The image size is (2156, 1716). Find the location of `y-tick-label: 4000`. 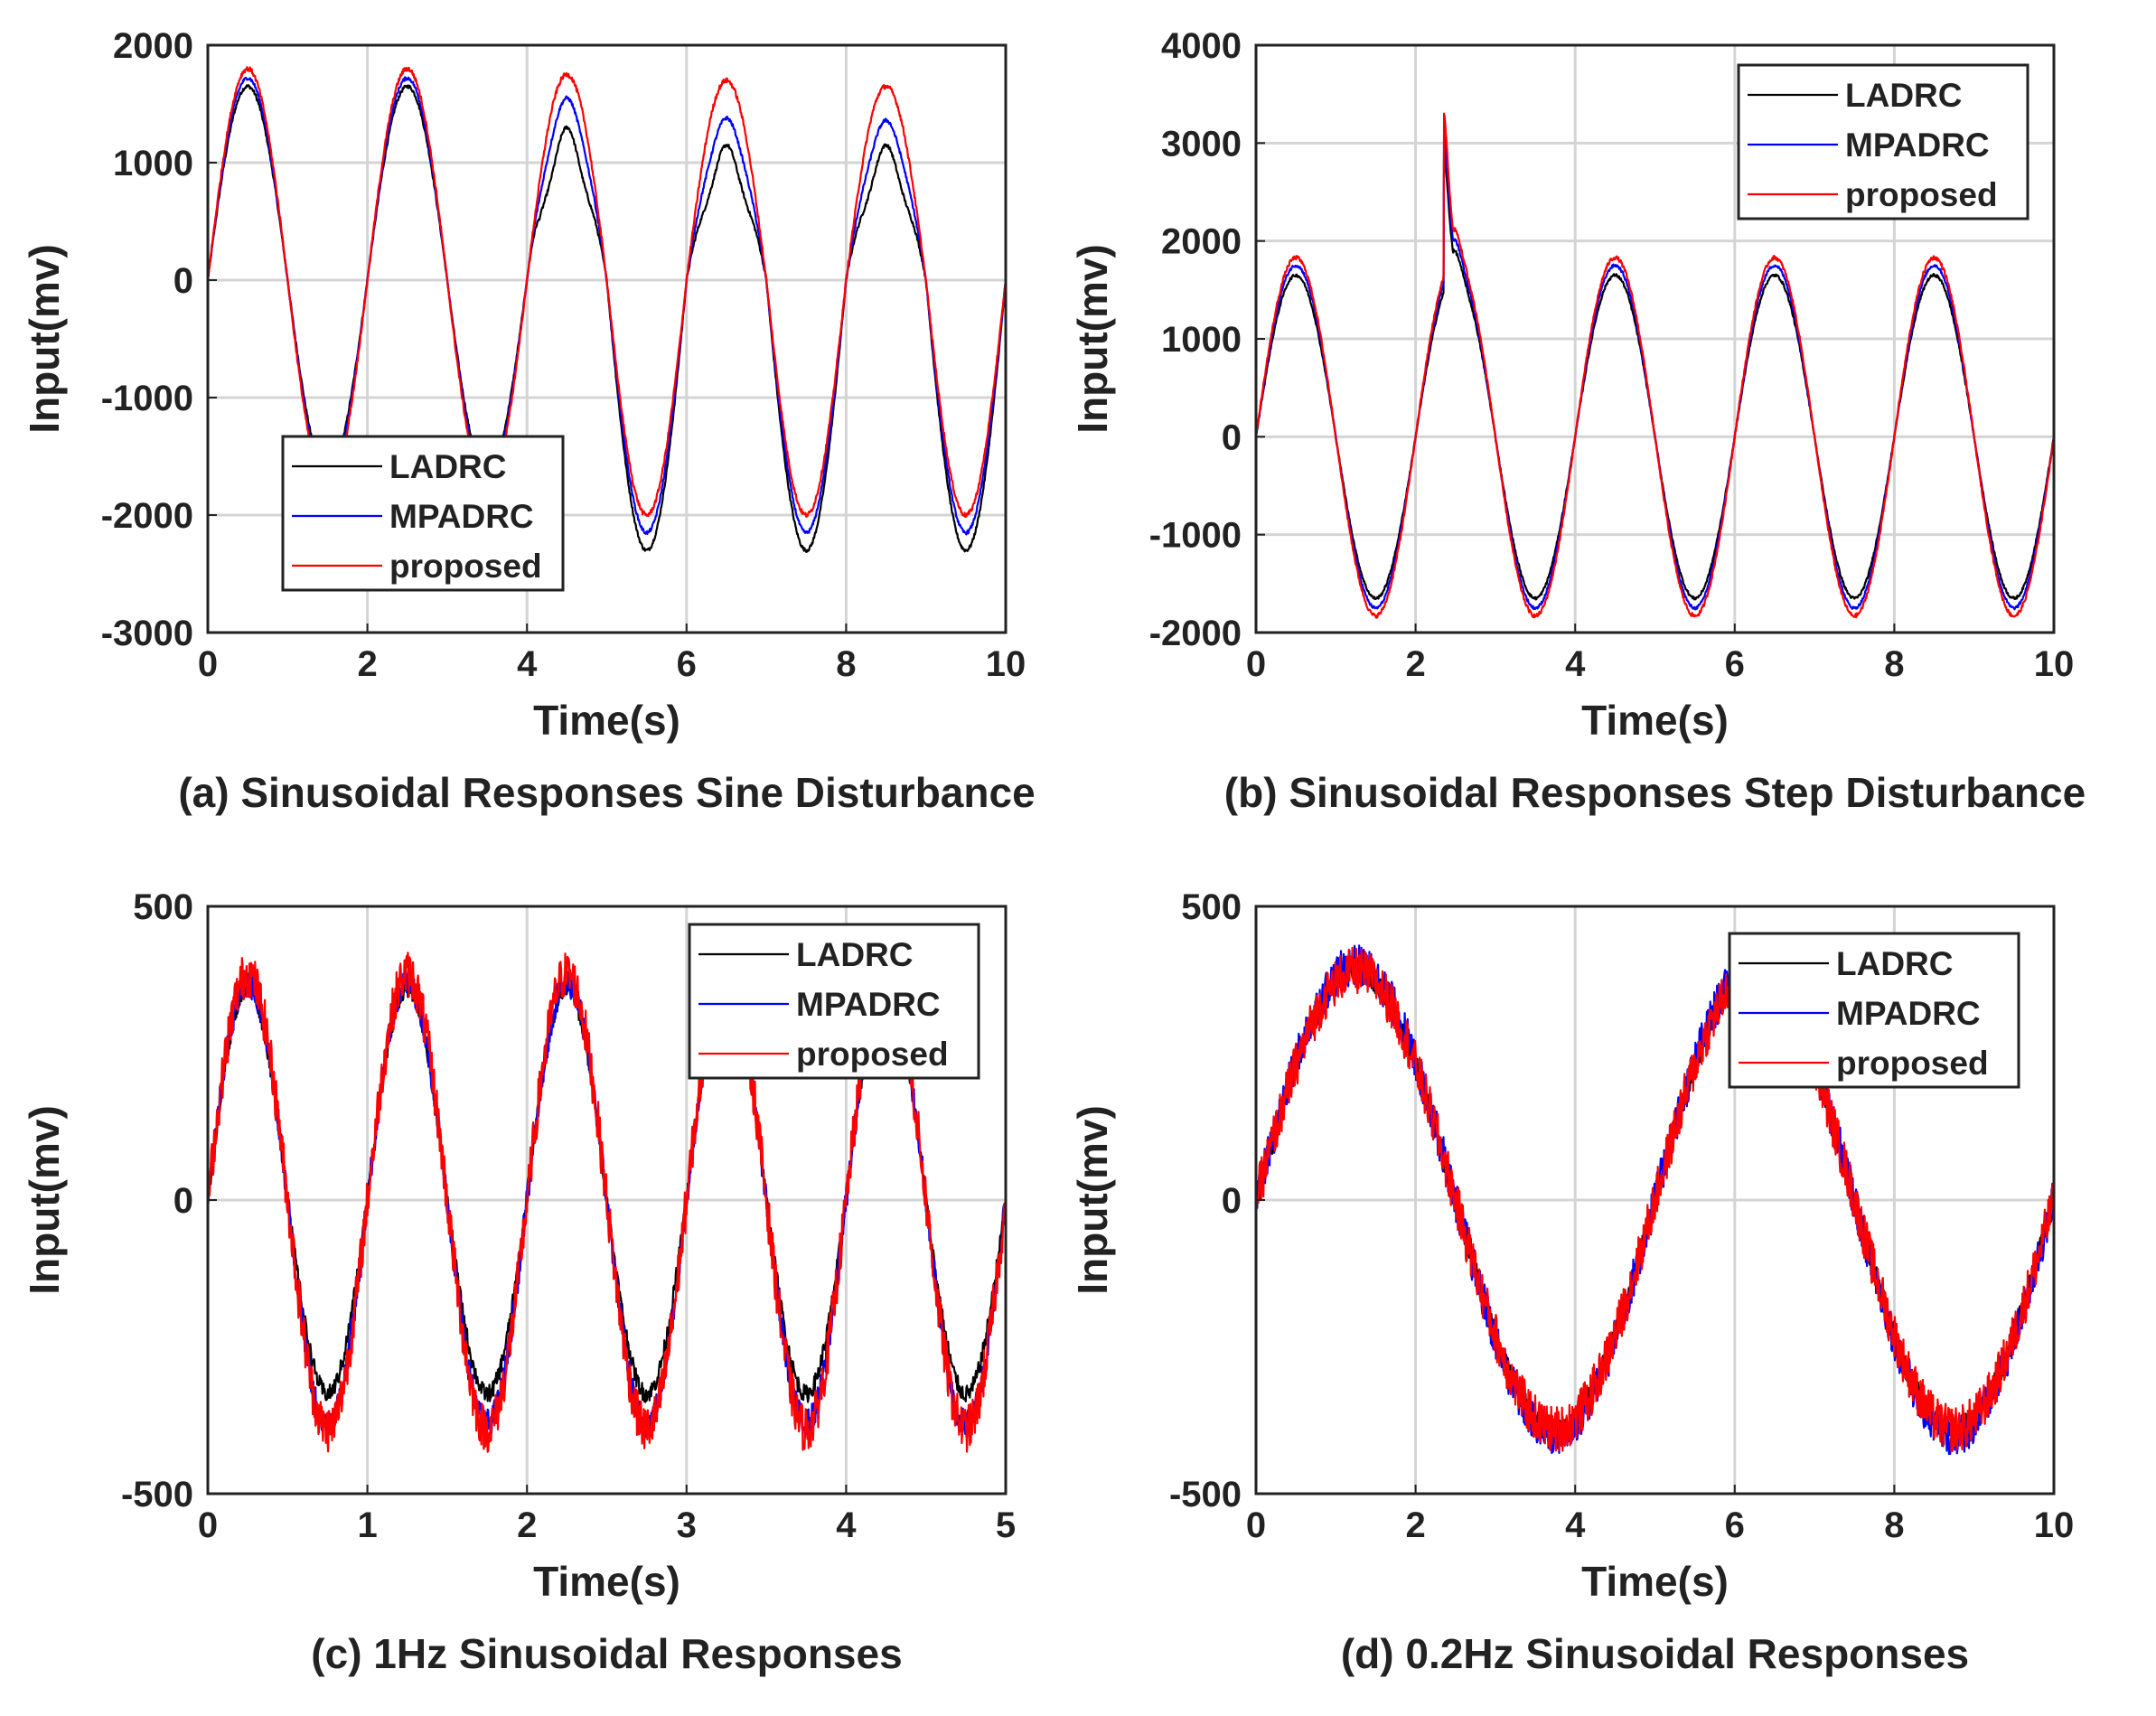

y-tick-label: 4000 is located at coordinates (1201, 46).